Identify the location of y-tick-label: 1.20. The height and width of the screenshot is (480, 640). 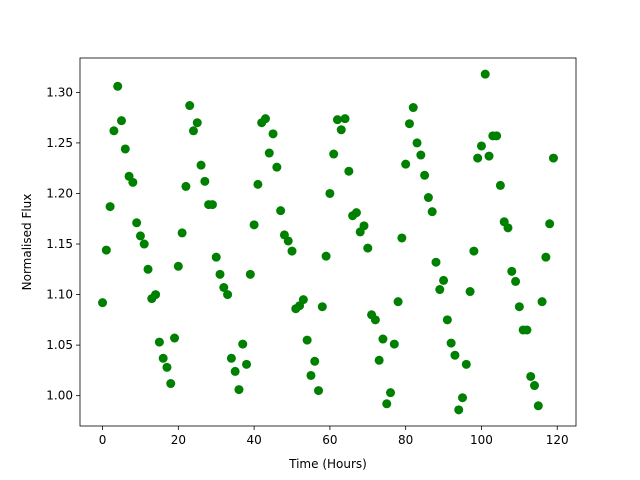
(59, 193).